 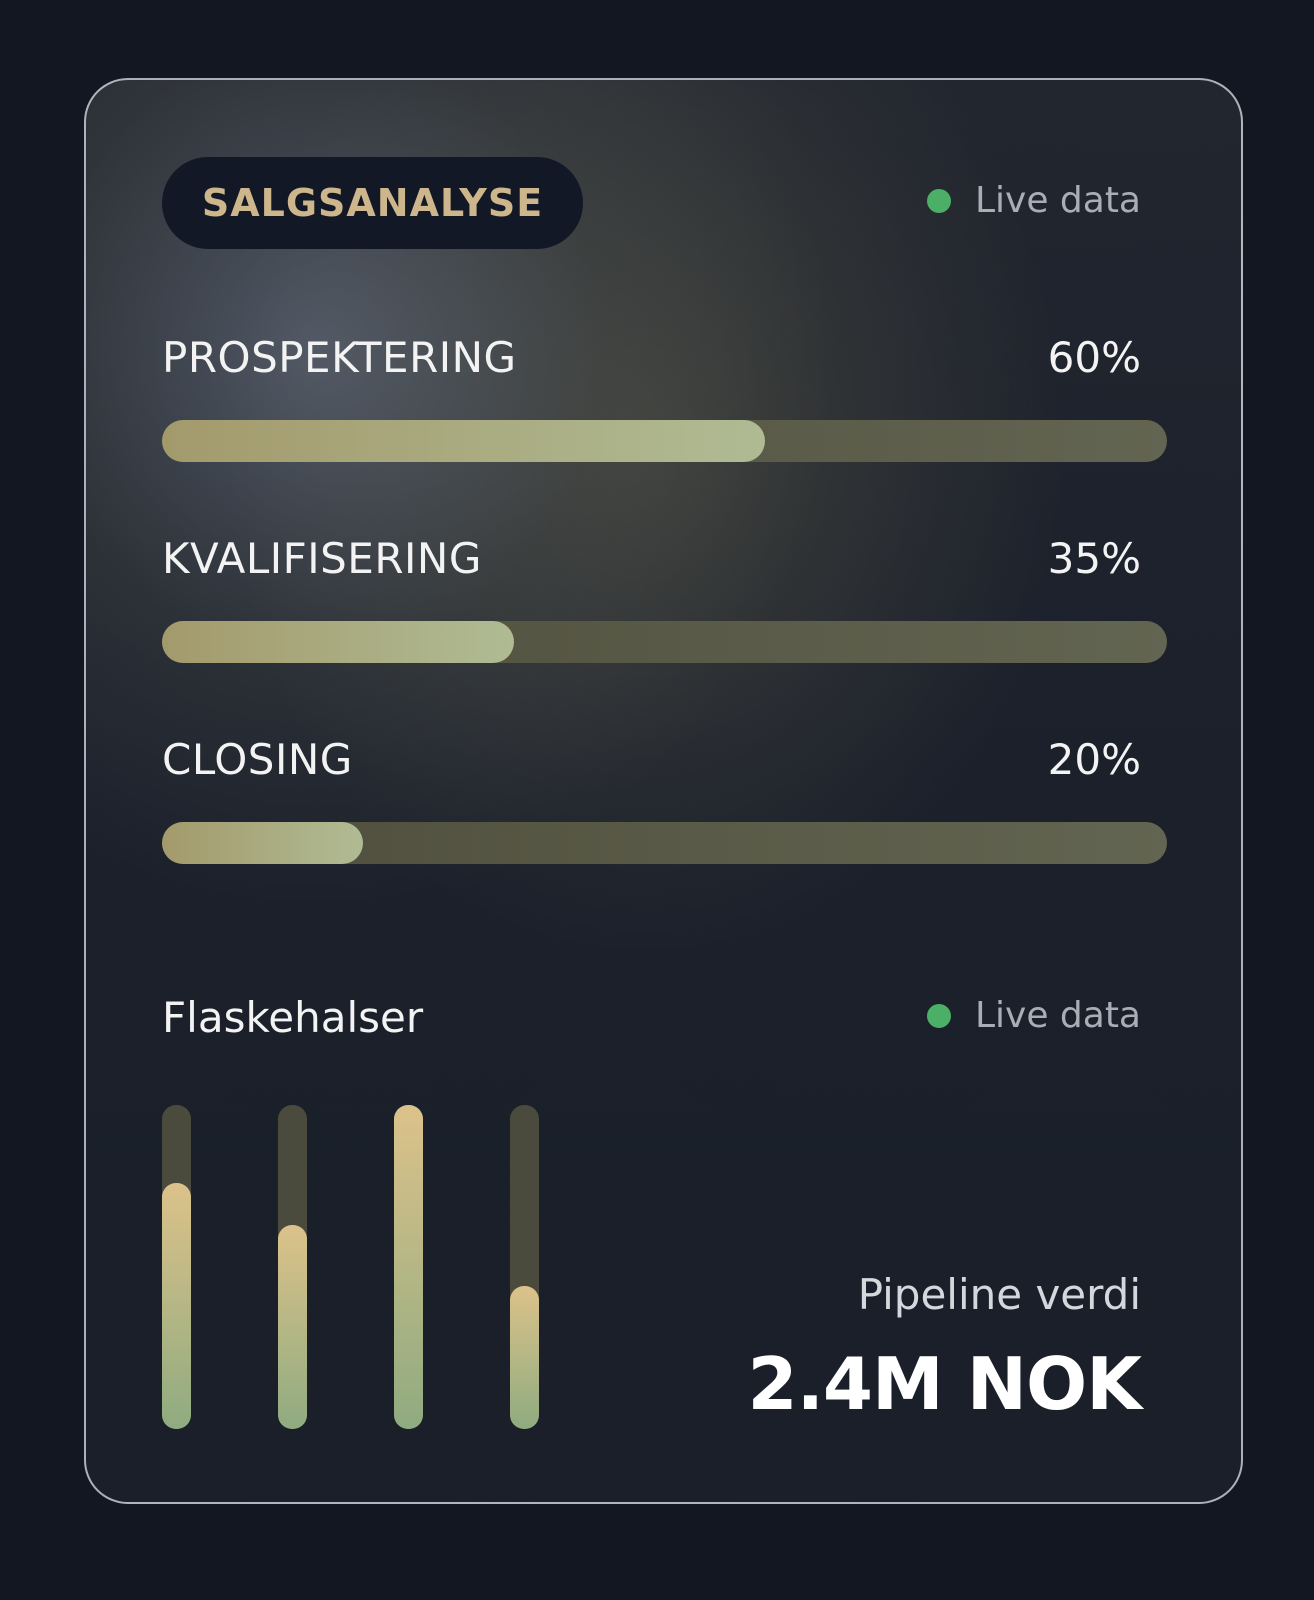 I want to click on title-badge: SALGSANALYSE, so click(x=372, y=203).